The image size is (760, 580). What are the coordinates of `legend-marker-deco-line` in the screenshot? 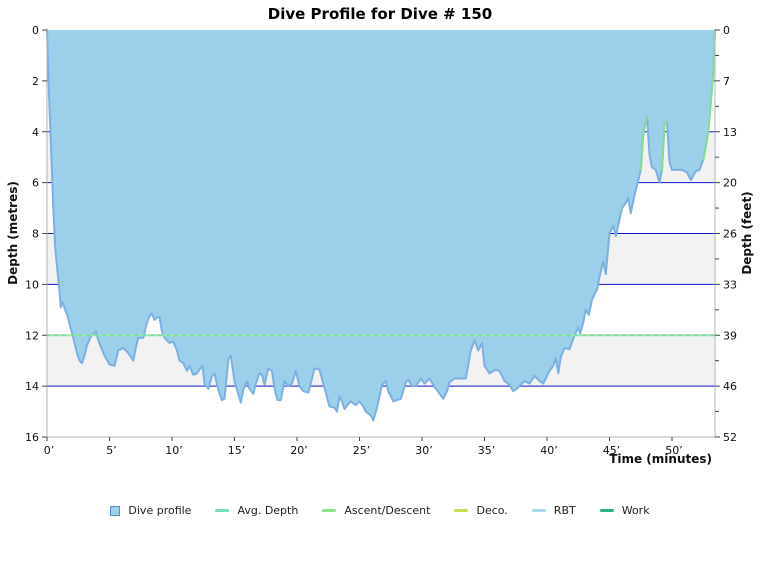 It's located at (461, 510).